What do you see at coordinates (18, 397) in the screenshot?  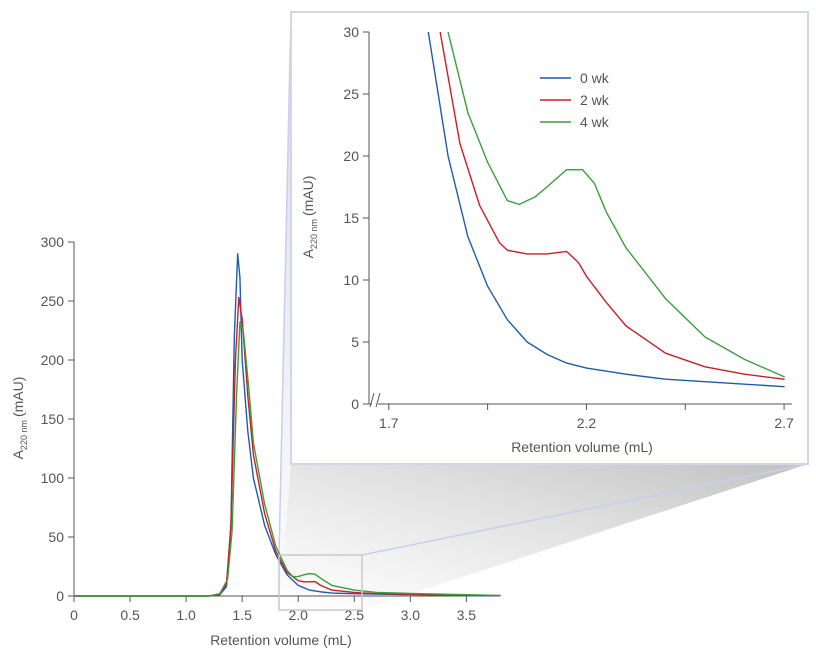 I see `main-y-axis-title-unit: (mAU)` at bounding box center [18, 397].